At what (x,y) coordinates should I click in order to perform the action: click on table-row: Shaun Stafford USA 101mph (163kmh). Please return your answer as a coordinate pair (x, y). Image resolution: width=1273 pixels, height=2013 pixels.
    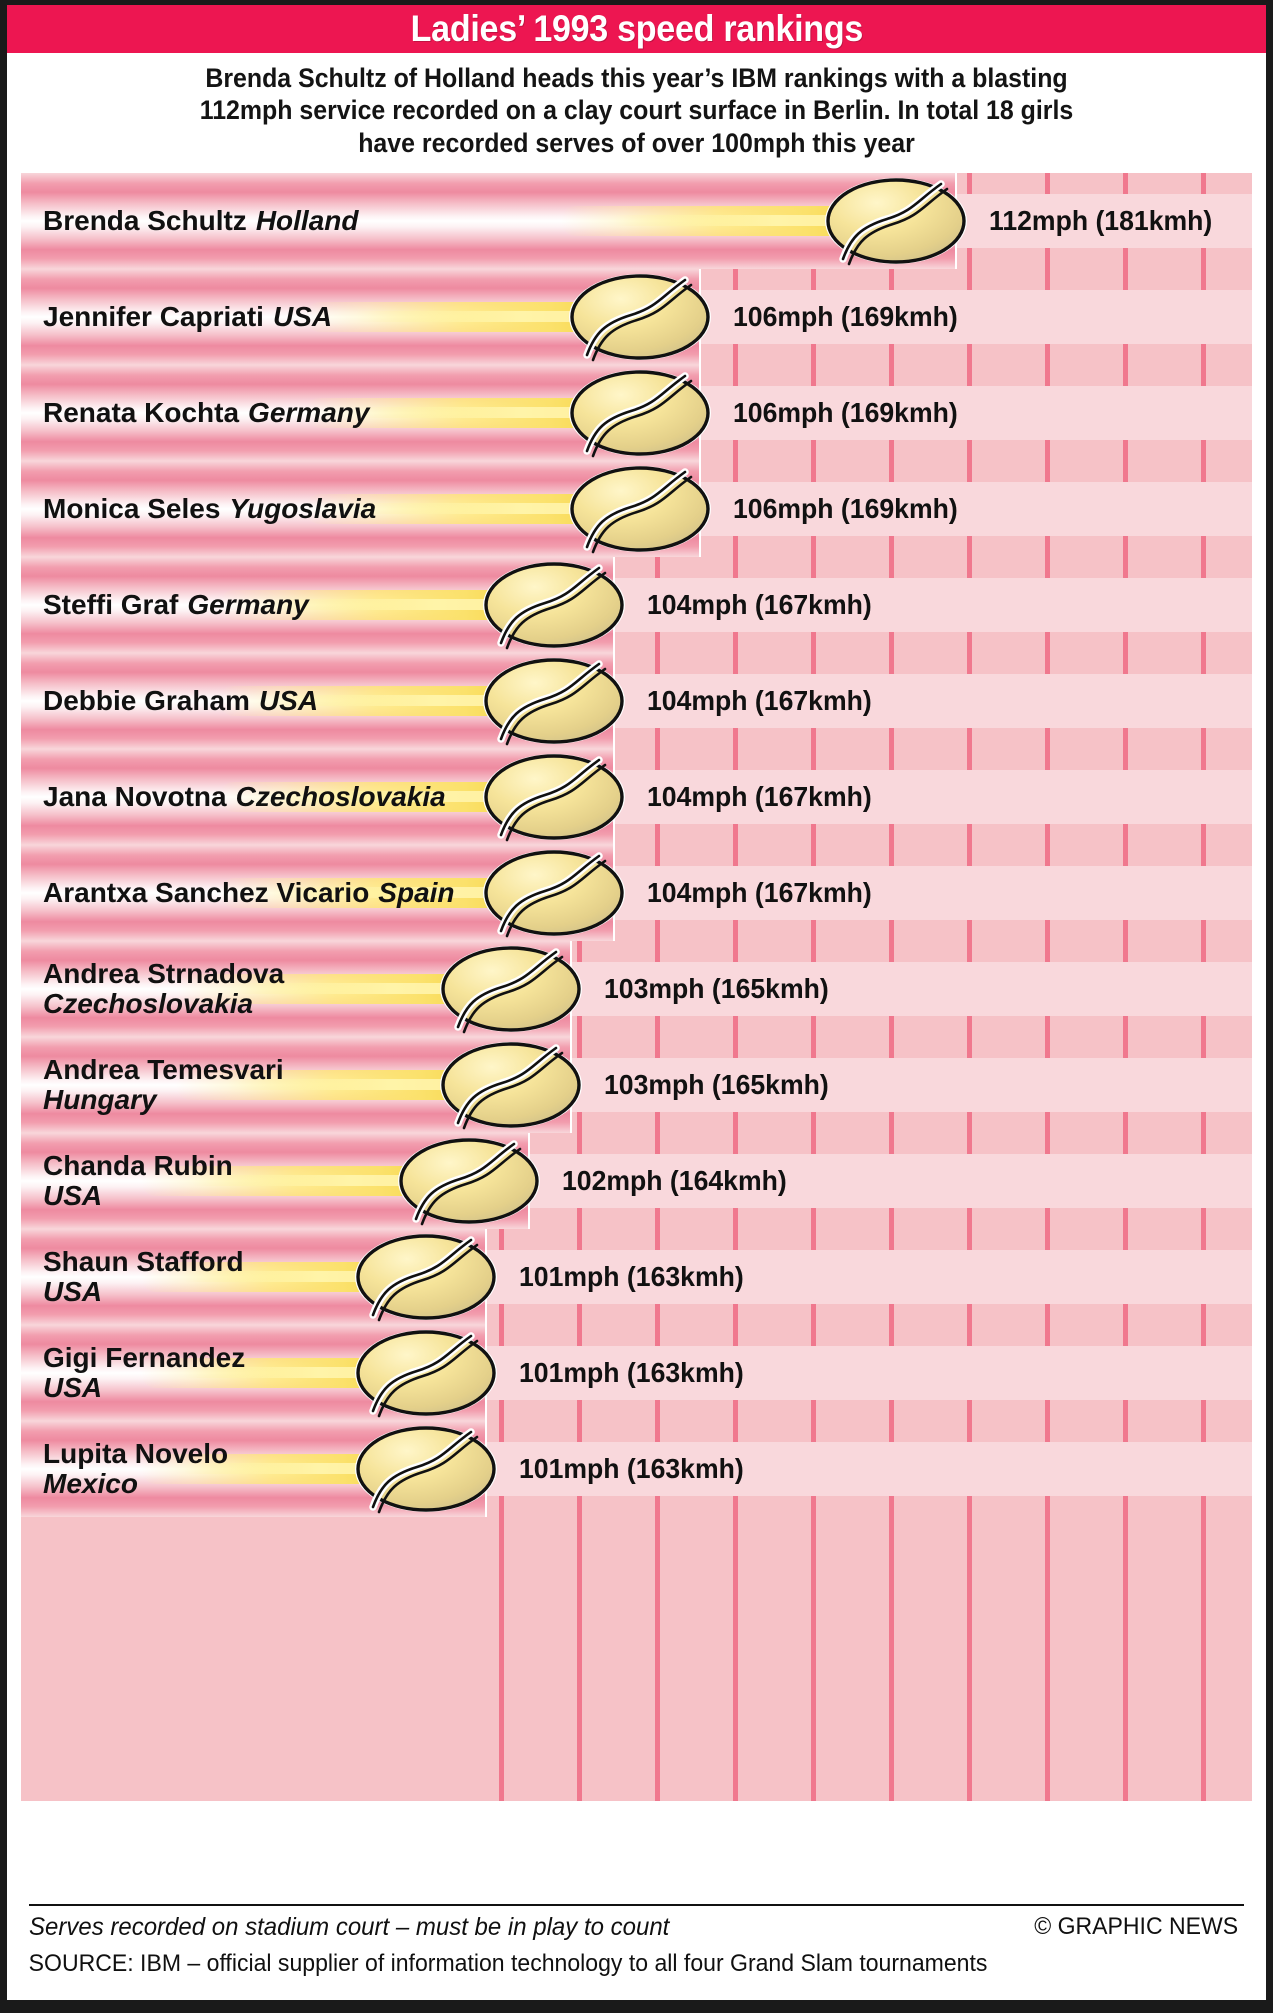
    Looking at the image, I should click on (636, 1276).